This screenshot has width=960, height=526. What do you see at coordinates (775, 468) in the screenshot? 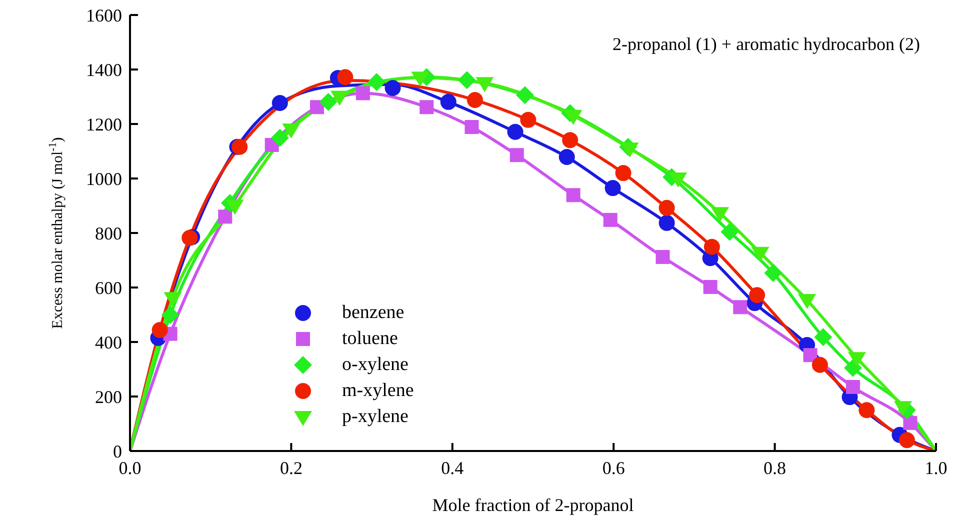
I see `x-tick-label: 0.8` at bounding box center [775, 468].